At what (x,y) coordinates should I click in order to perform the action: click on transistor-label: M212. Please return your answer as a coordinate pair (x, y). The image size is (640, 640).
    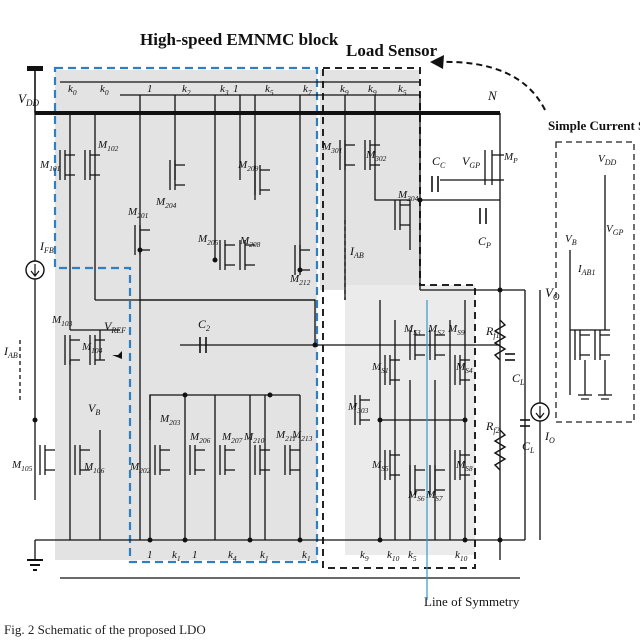
    Looking at the image, I should click on (300, 280).